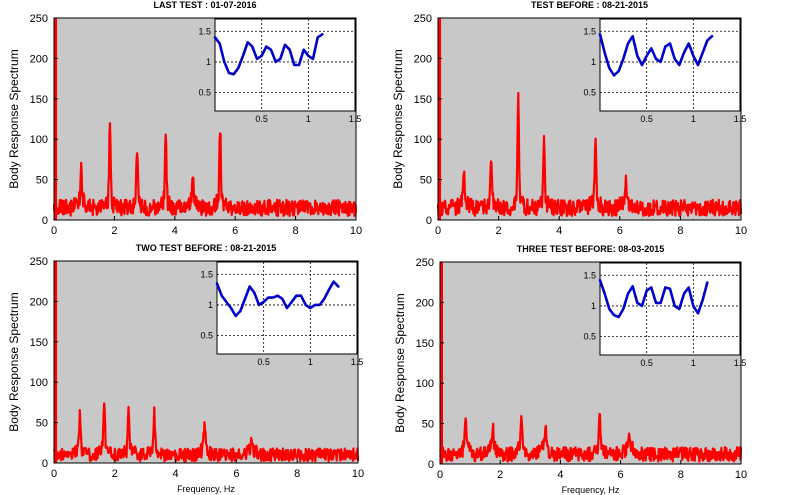 The image size is (792, 495). I want to click on chart-title: THREE TEST BEFORE: 08-03-2015, so click(591, 249).